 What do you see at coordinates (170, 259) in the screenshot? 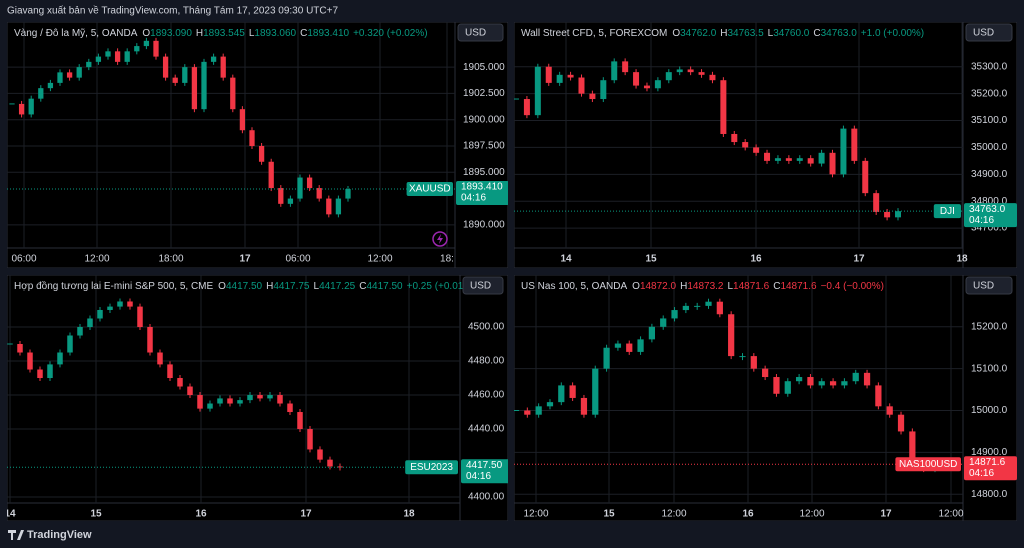
I see `x-tick-label: 18:00` at bounding box center [170, 259].